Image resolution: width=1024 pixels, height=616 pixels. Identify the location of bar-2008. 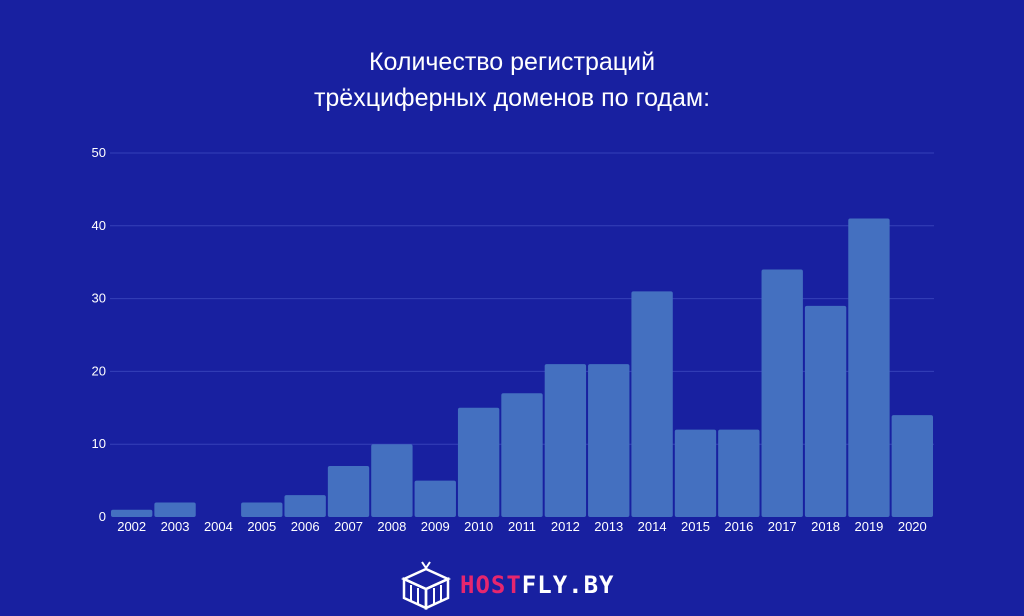
(392, 480).